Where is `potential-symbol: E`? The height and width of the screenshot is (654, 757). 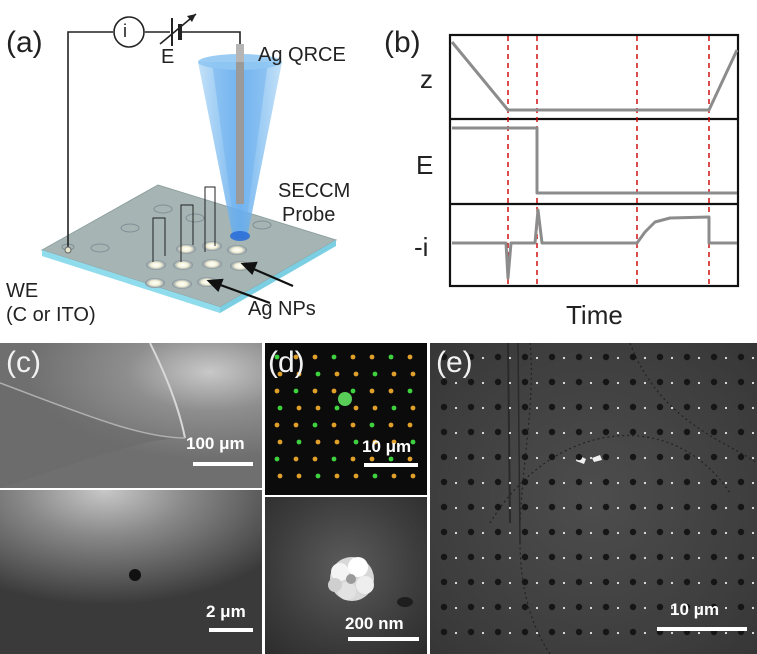 potential-symbol: E is located at coordinates (168, 57).